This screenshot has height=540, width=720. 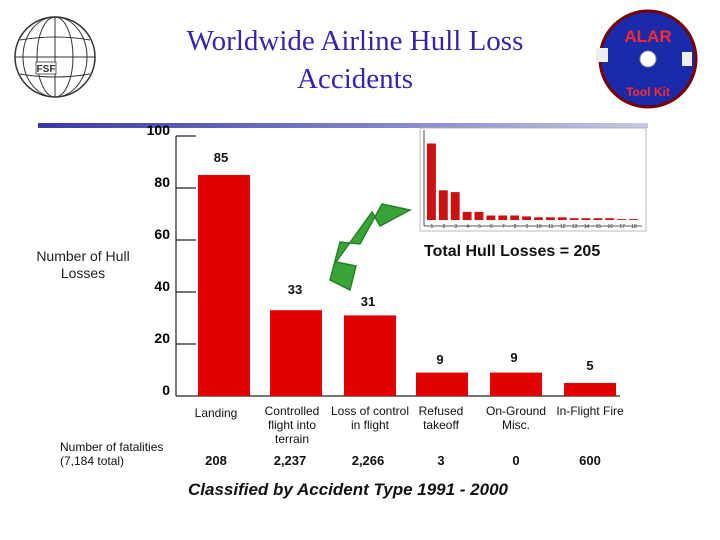 What do you see at coordinates (46, 69) in the screenshot?
I see `fsf-logo-text: FSF` at bounding box center [46, 69].